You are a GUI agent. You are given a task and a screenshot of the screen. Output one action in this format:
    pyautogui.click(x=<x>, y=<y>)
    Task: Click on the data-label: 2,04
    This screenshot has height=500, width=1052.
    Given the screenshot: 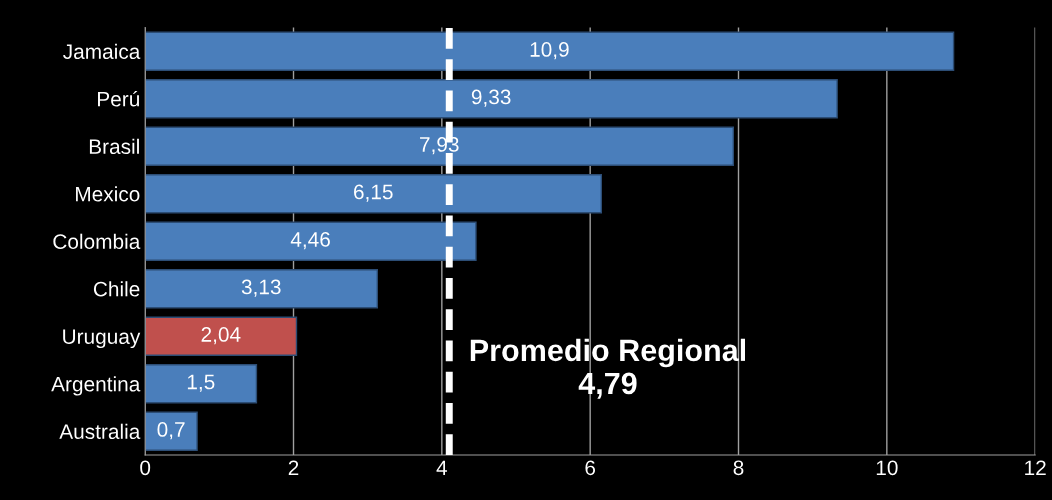 What is the action you would take?
    pyautogui.click(x=221, y=336)
    